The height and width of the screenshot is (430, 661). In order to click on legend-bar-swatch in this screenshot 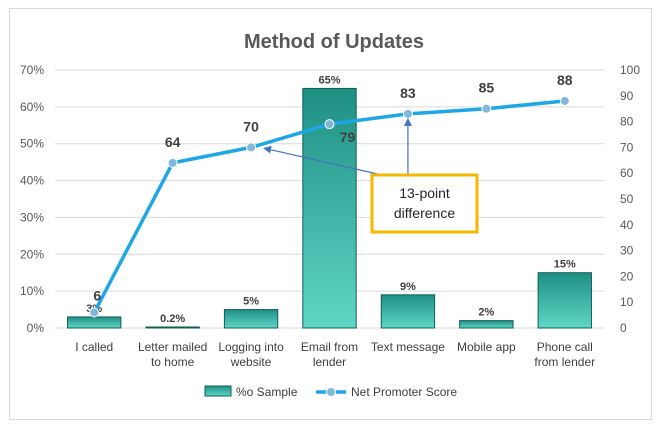, I will do `click(218, 391)`.